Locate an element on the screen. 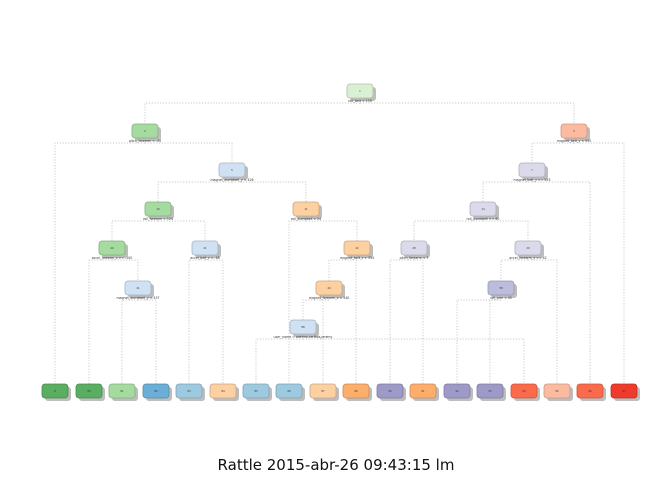  tree-edge-n10-l6 is located at coordinates (214, 321).